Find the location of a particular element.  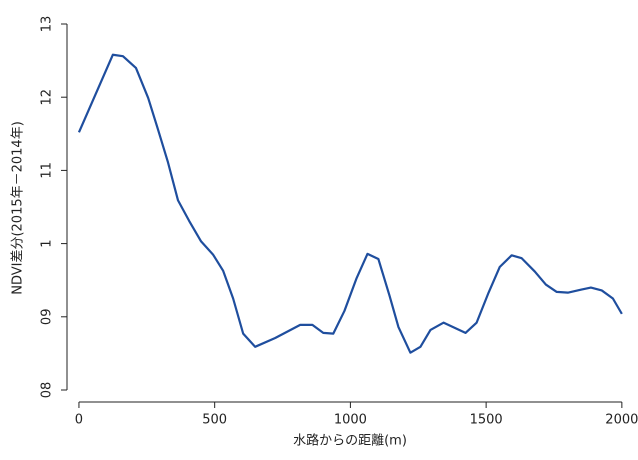

y-tick-label: 11 is located at coordinates (47, 170).